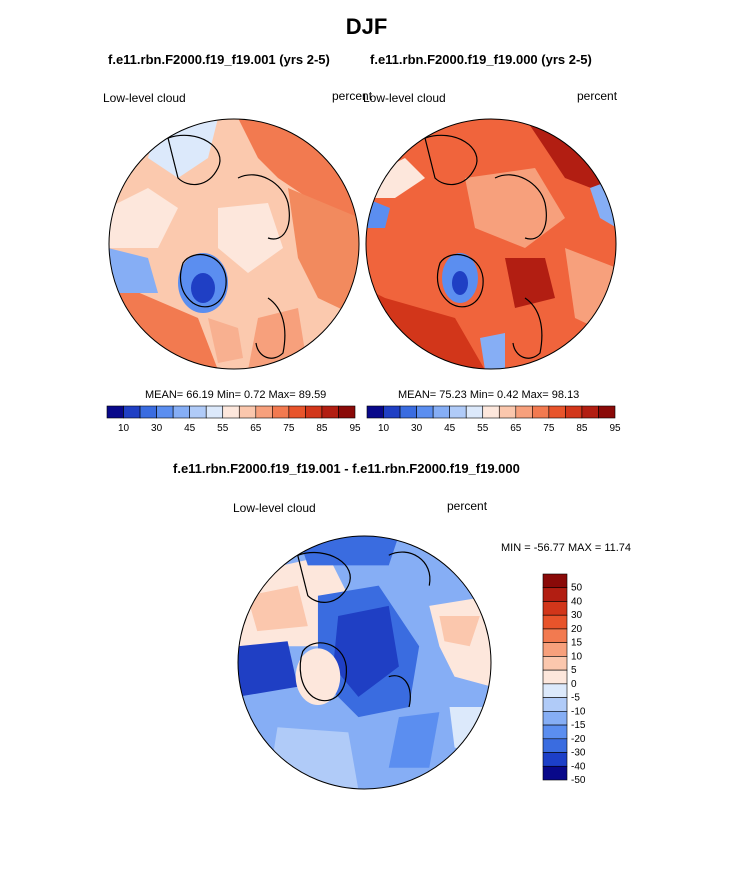  What do you see at coordinates (578, 780) in the screenshot?
I see `panel3-colorbar-tick-label: -50` at bounding box center [578, 780].